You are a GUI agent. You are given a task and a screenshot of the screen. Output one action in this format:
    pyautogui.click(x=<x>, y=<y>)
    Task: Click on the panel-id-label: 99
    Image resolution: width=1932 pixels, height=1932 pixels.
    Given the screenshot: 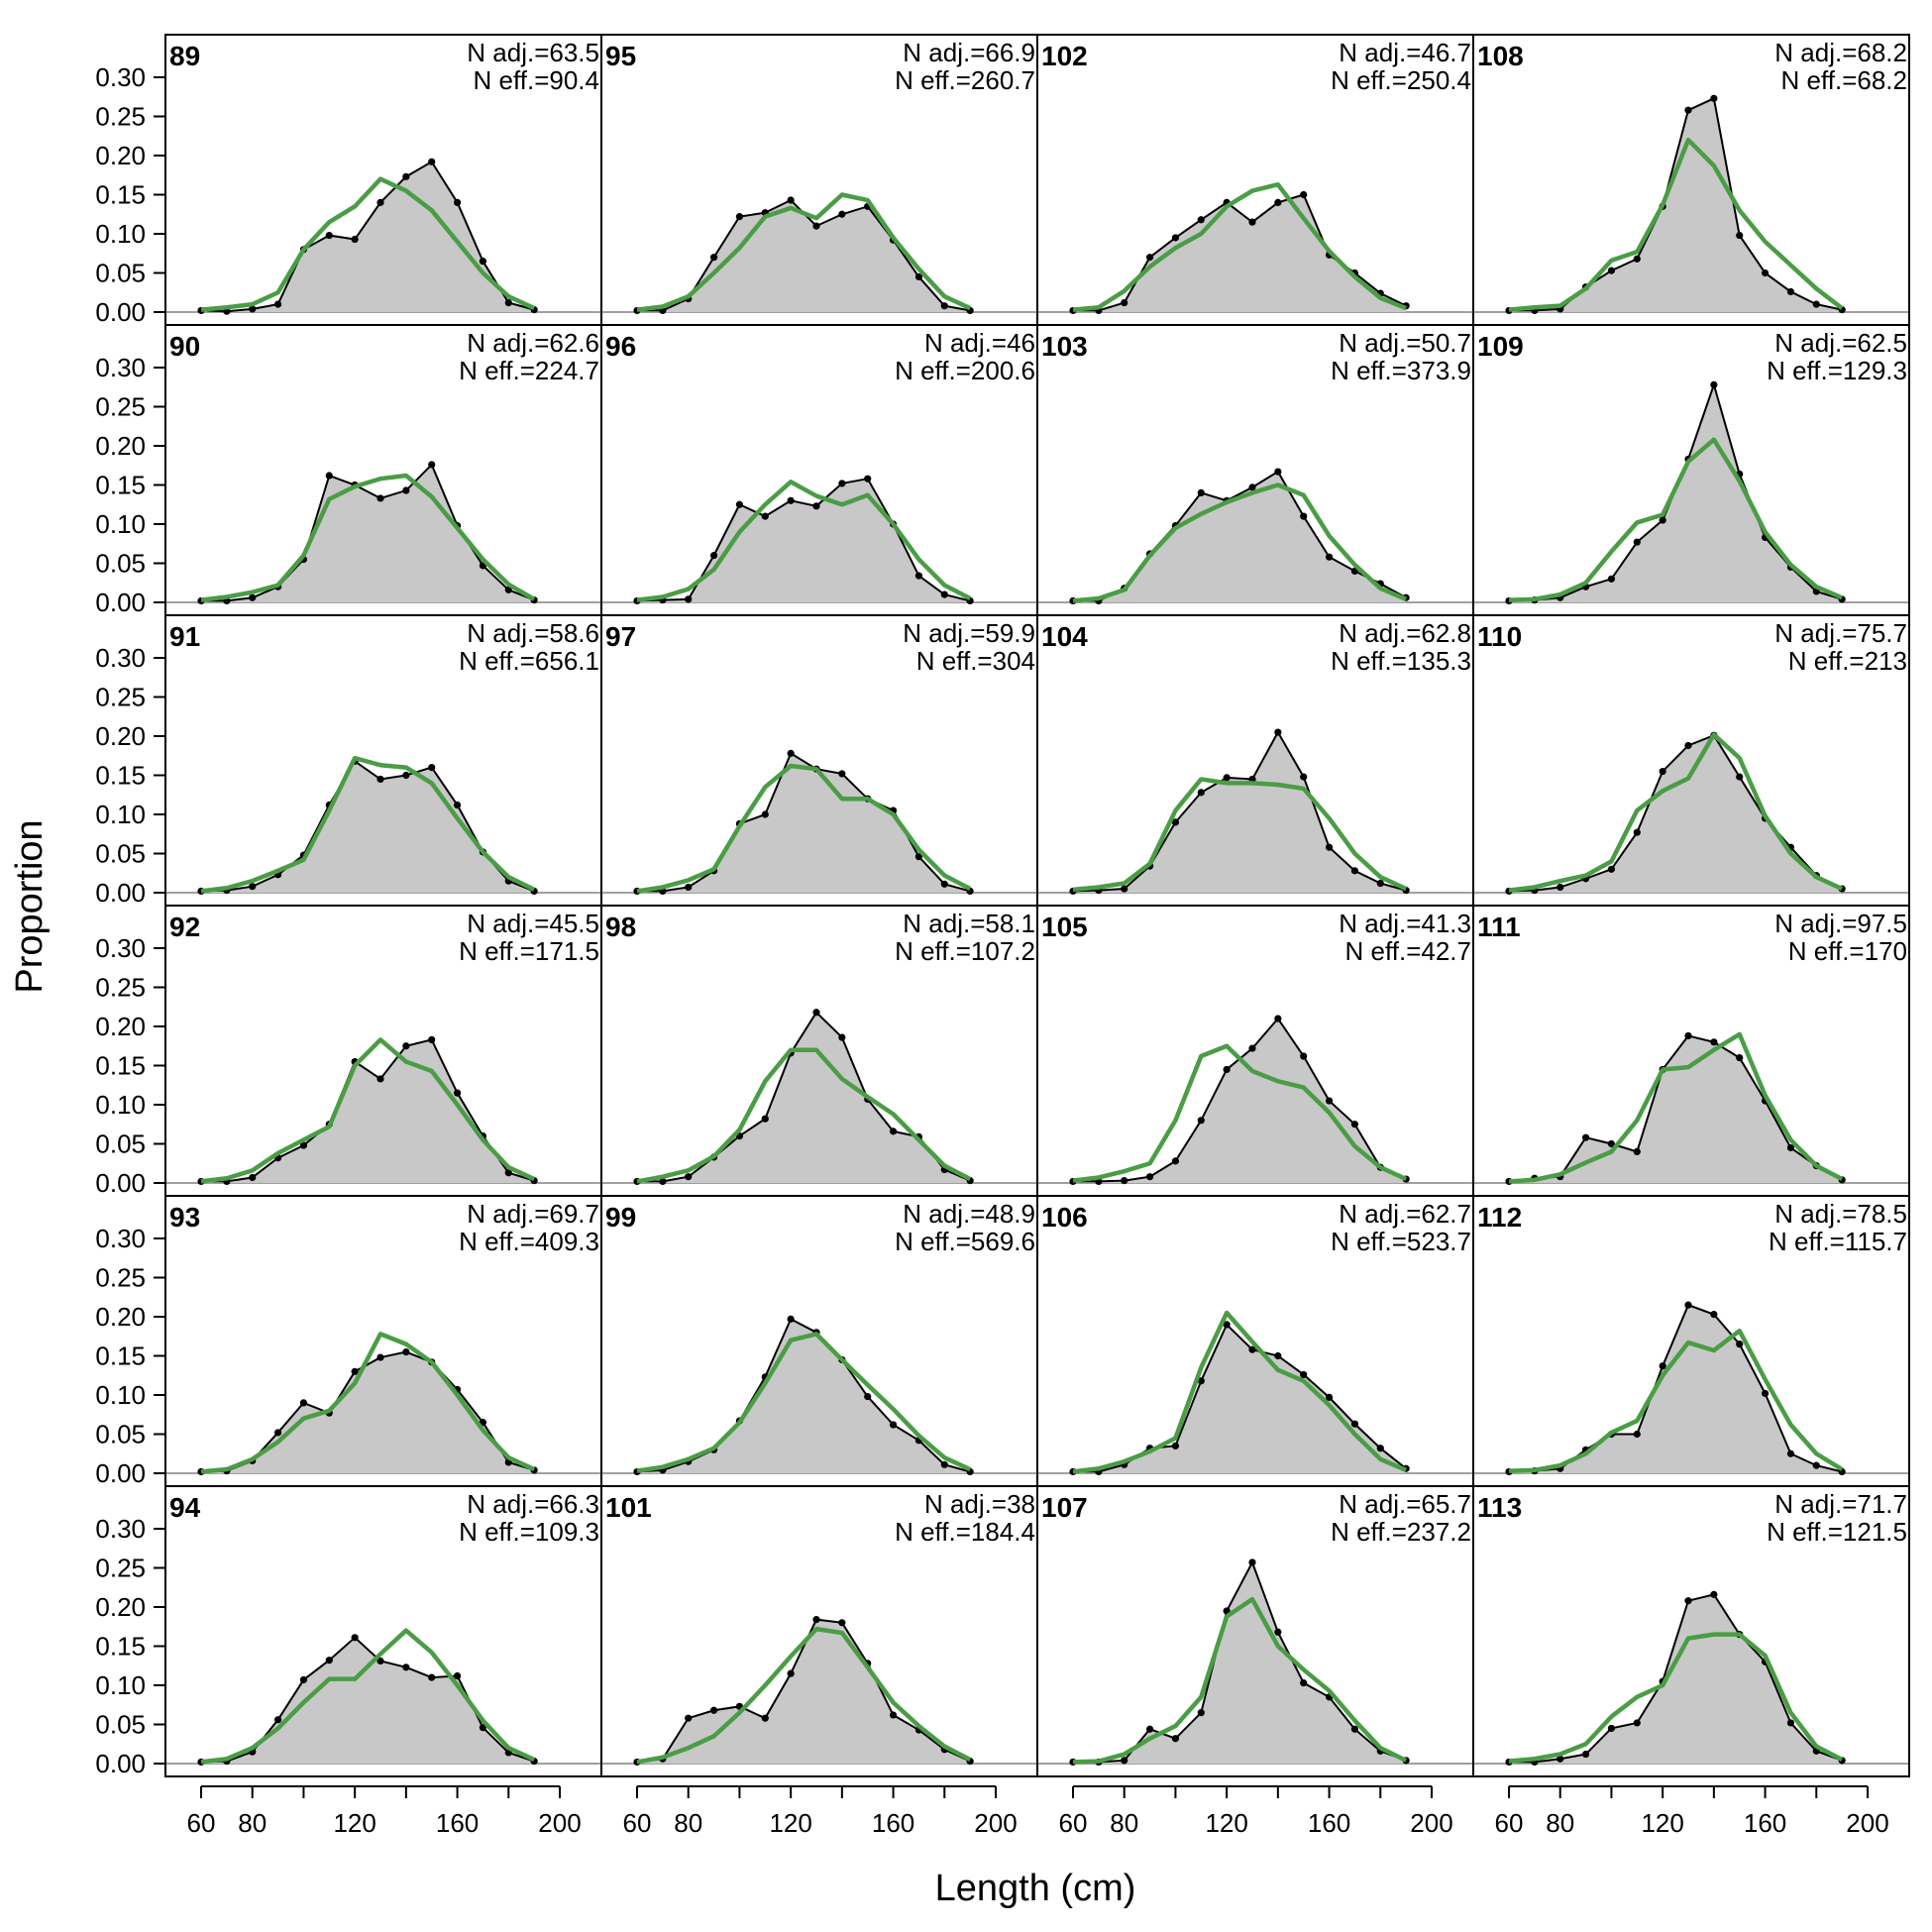 What is the action you would take?
    pyautogui.click(x=620, y=1217)
    